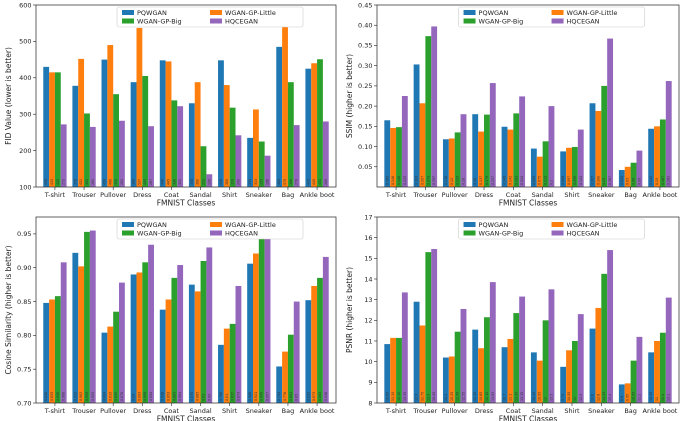 This screenshot has height=421, width=685. What do you see at coordinates (484, 195) in the screenshot?
I see `x-tick-label: Dress` at bounding box center [484, 195].